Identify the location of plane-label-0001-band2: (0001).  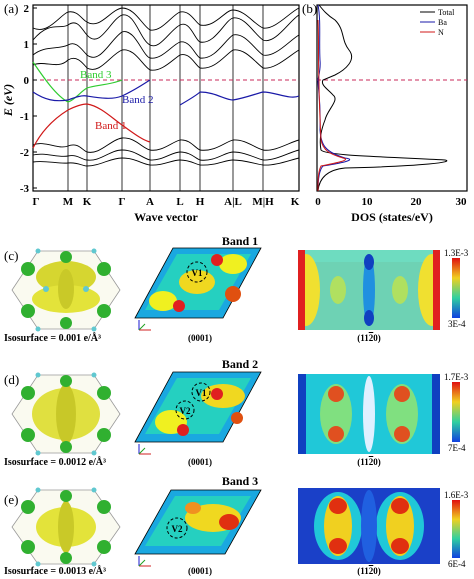
(200, 462).